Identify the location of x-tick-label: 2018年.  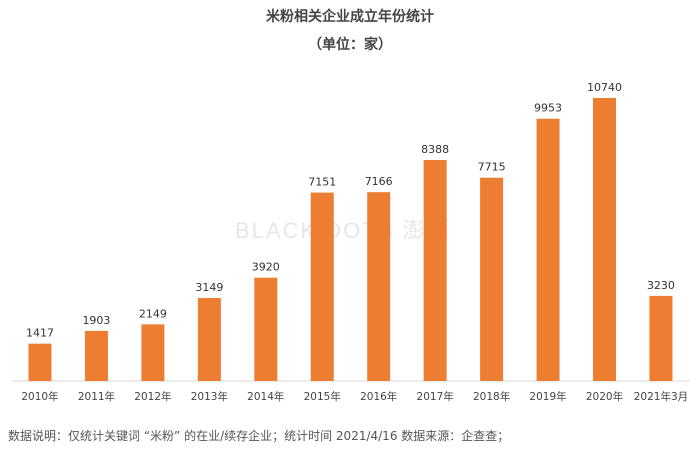
(491, 396).